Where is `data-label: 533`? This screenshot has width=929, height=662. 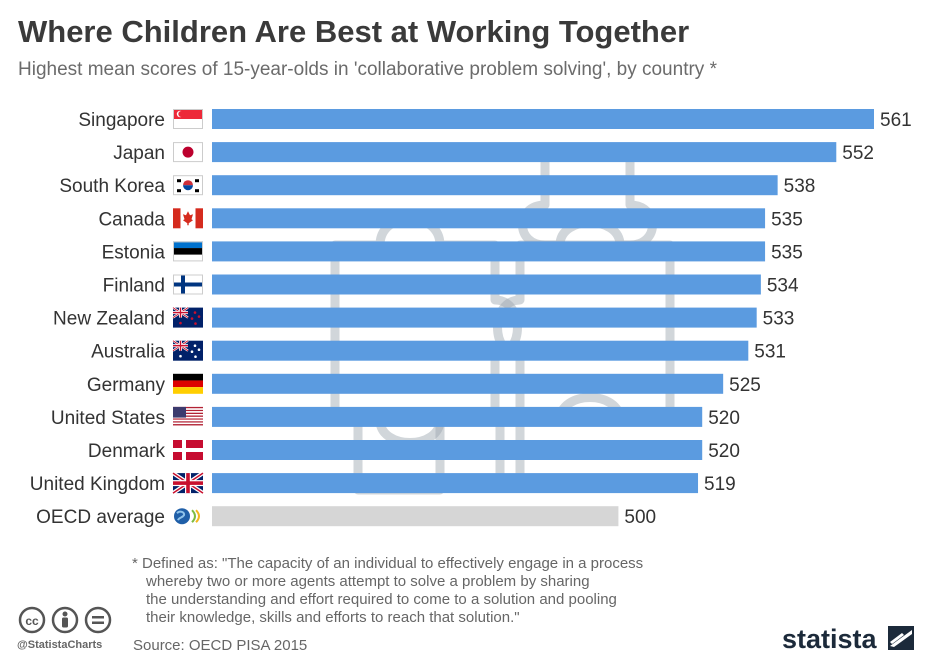
data-label: 533 is located at coordinates (779, 319).